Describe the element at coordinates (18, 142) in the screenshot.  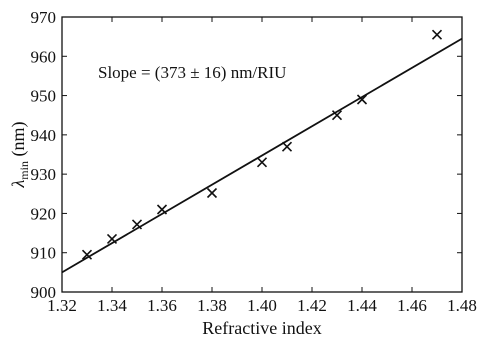
I see `y-axis-unit: (nm)` at that location.